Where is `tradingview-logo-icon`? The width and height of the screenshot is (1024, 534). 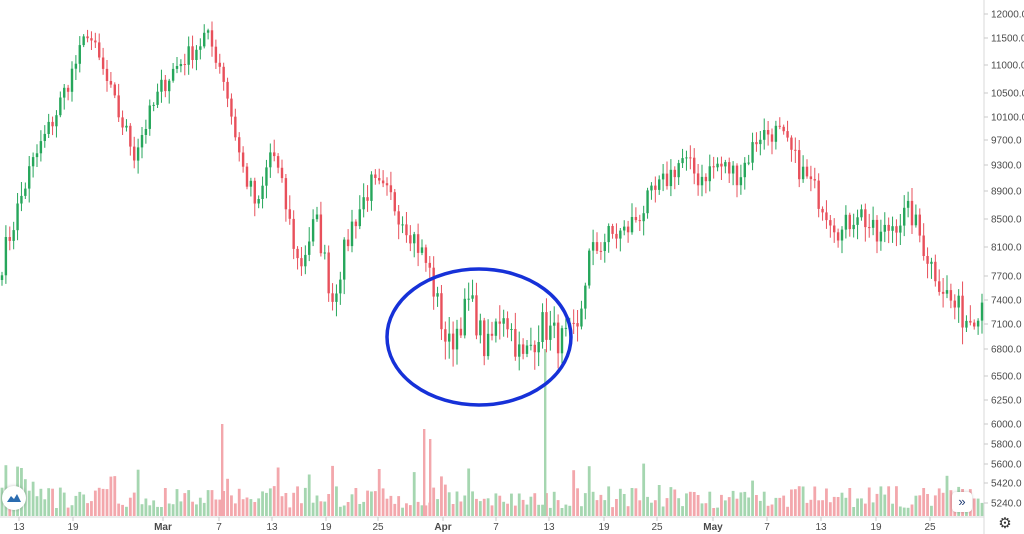
tradingview-logo-icon is located at coordinates (14, 498).